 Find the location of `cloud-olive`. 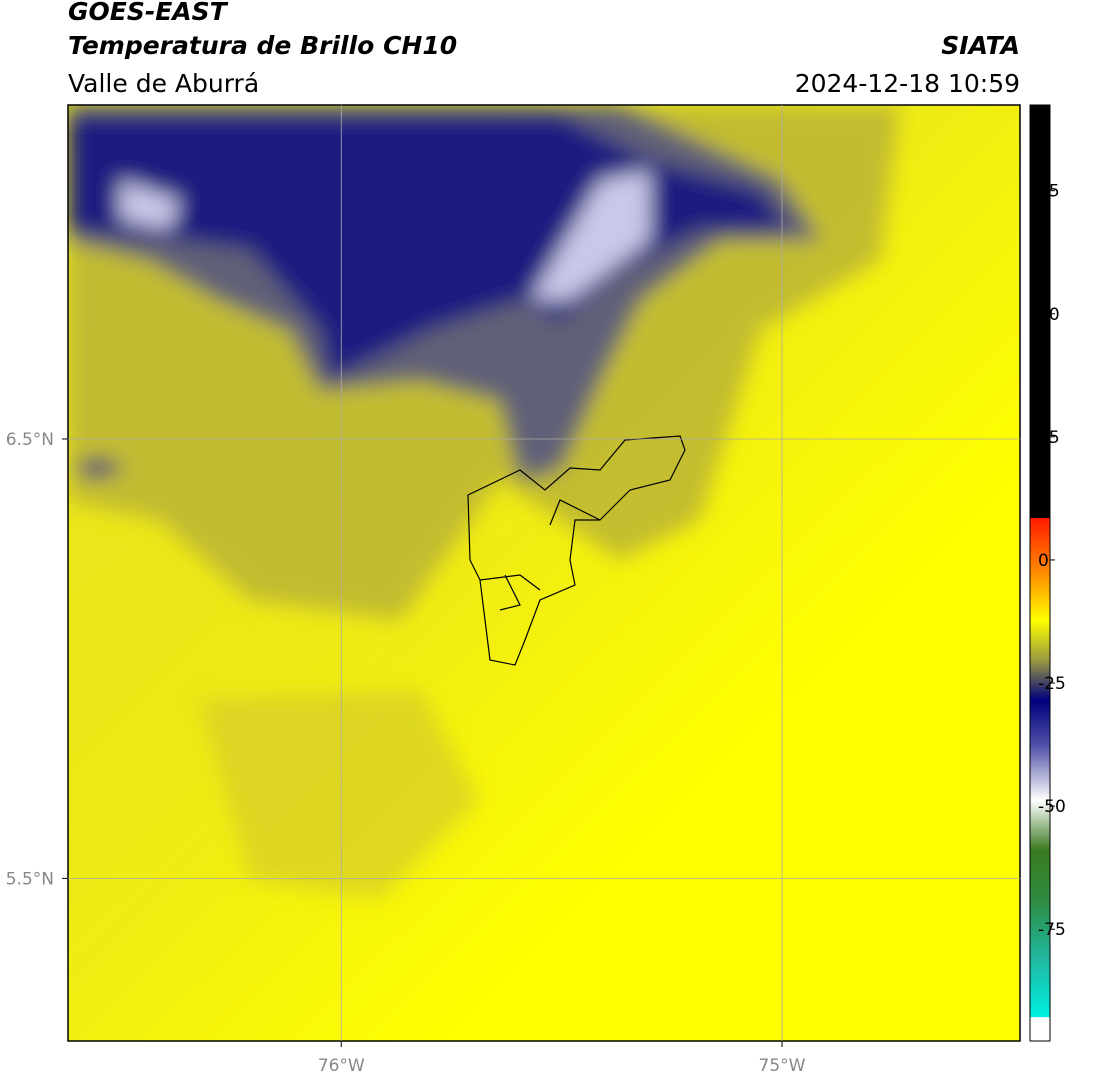

cloud-olive is located at coordinates (340, 795).